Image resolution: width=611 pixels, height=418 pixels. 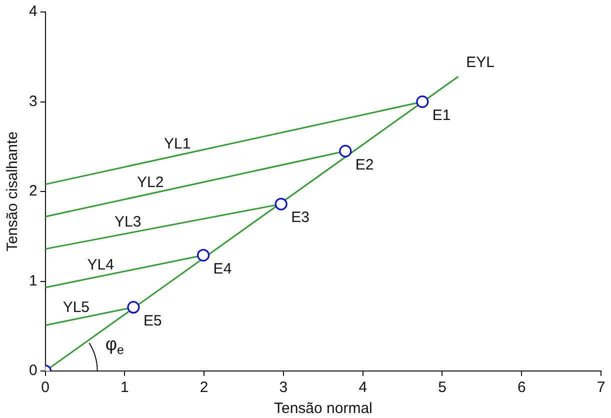 What do you see at coordinates (124, 387) in the screenshot?
I see `x-tick-label: 1` at bounding box center [124, 387].